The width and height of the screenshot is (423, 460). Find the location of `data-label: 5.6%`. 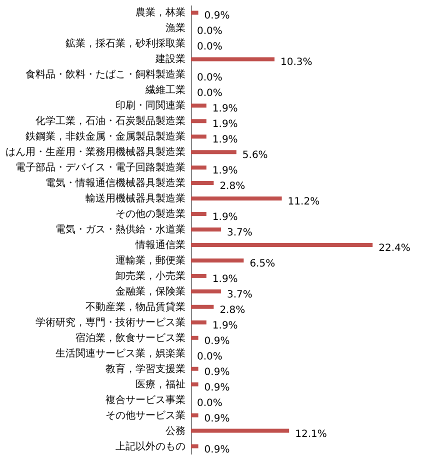

data-label: 5.6% is located at coordinates (255, 156).